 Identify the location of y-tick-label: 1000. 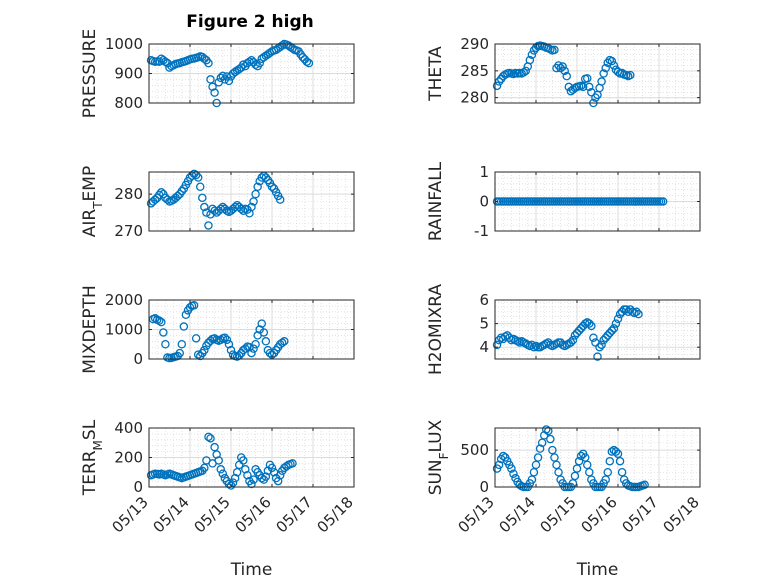
(124, 44).